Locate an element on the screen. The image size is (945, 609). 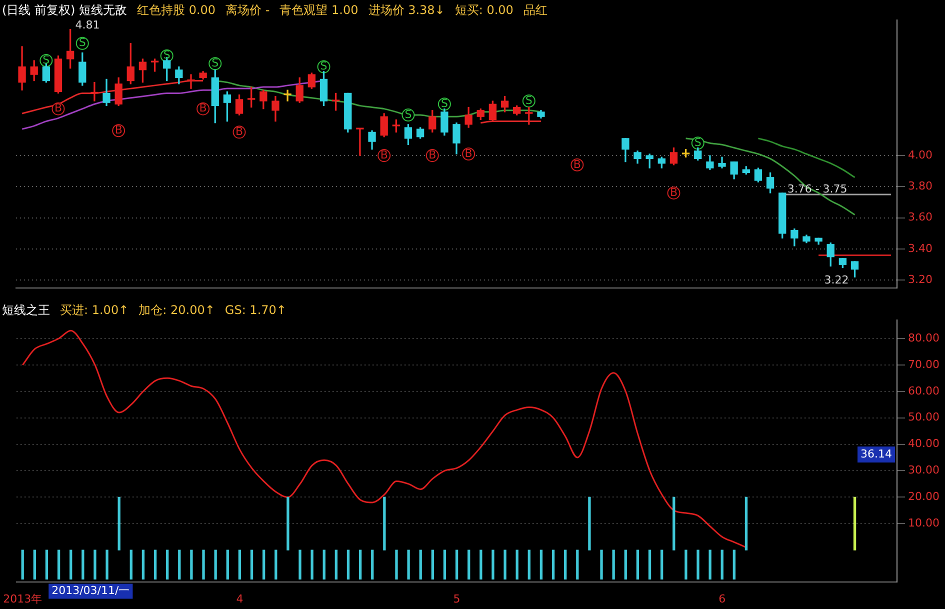
y-tick-label: 40.00 is located at coordinates (924, 443).